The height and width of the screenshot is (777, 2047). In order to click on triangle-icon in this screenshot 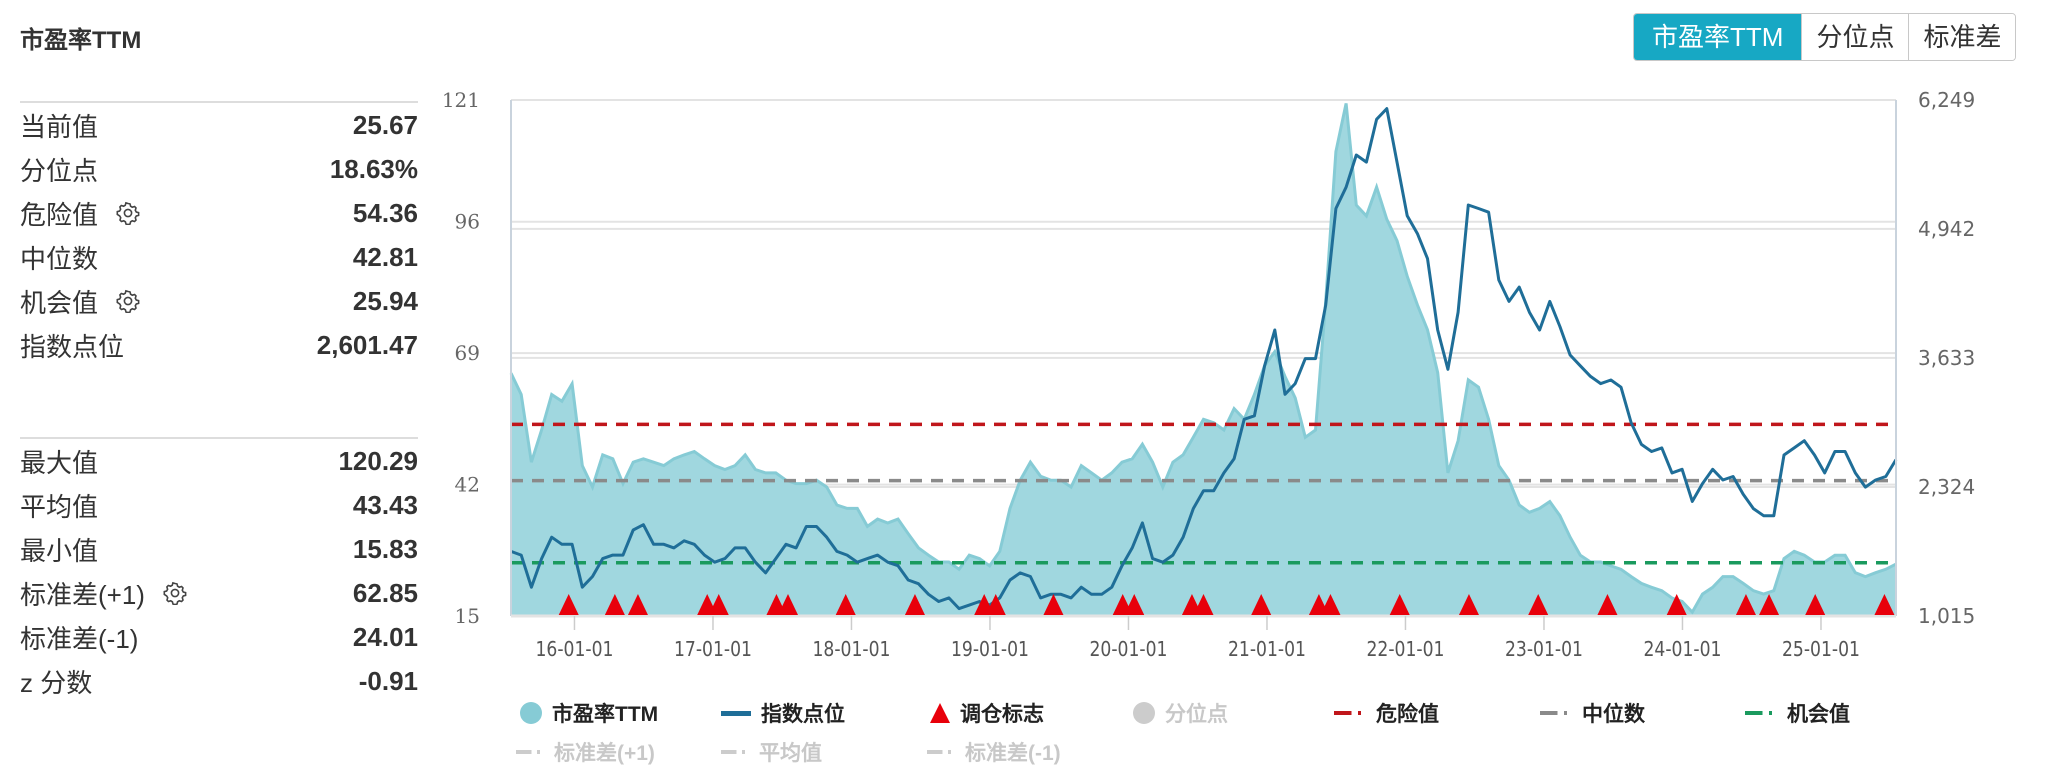, I will do `click(940, 713)`.